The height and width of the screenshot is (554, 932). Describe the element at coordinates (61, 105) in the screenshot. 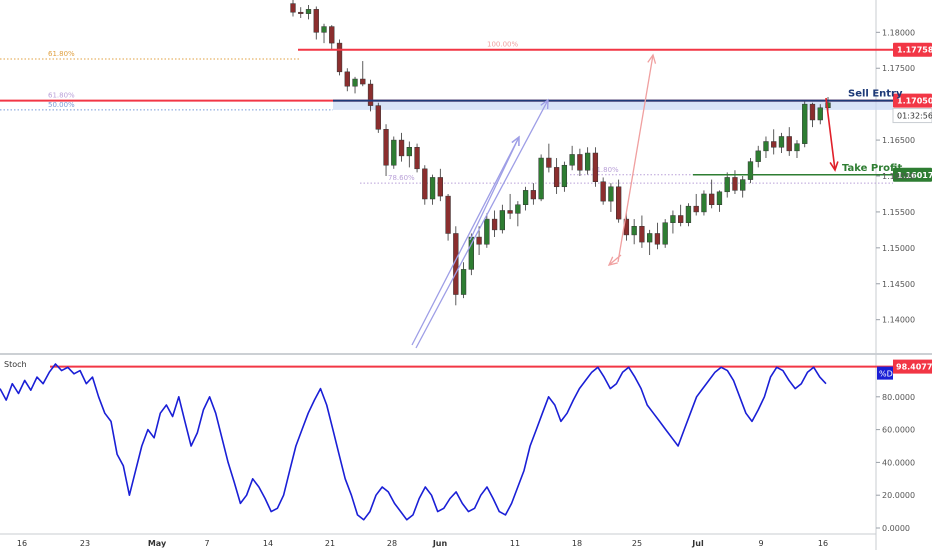

I see `fib-level-label: 50.00%` at that location.